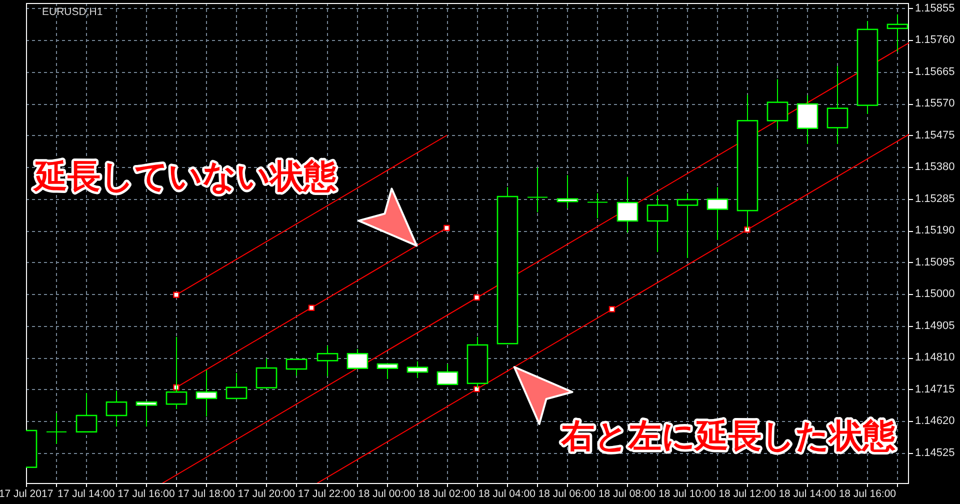 This screenshot has width=960, height=504. I want to click on x-tick-label: 18 Jul 06:00, so click(567, 494).